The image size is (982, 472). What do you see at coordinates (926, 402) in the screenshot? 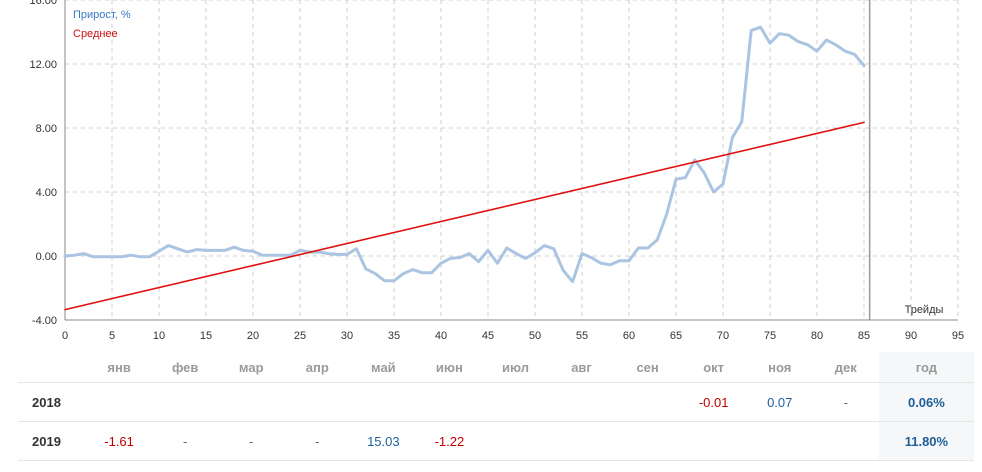
I see `year-total-value: 0.06%` at bounding box center [926, 402].